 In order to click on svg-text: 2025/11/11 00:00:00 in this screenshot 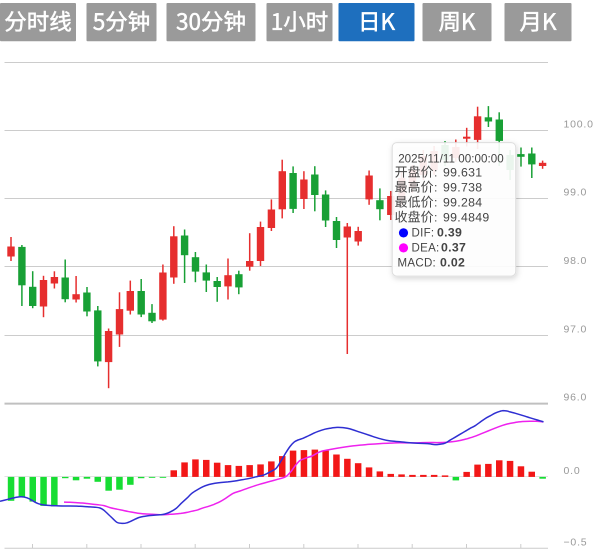, I will do `click(451, 158)`.